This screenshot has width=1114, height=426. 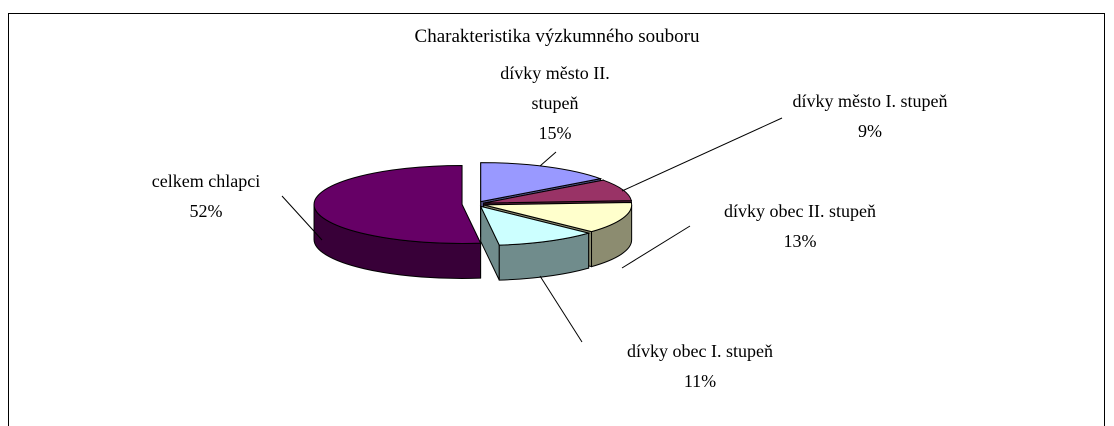 I want to click on data-label: dívky město II. stupeň 15%, so click(x=555, y=103).